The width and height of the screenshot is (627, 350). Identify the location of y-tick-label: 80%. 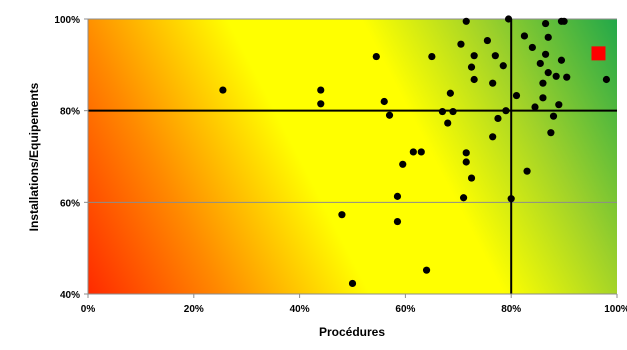
(70, 112).